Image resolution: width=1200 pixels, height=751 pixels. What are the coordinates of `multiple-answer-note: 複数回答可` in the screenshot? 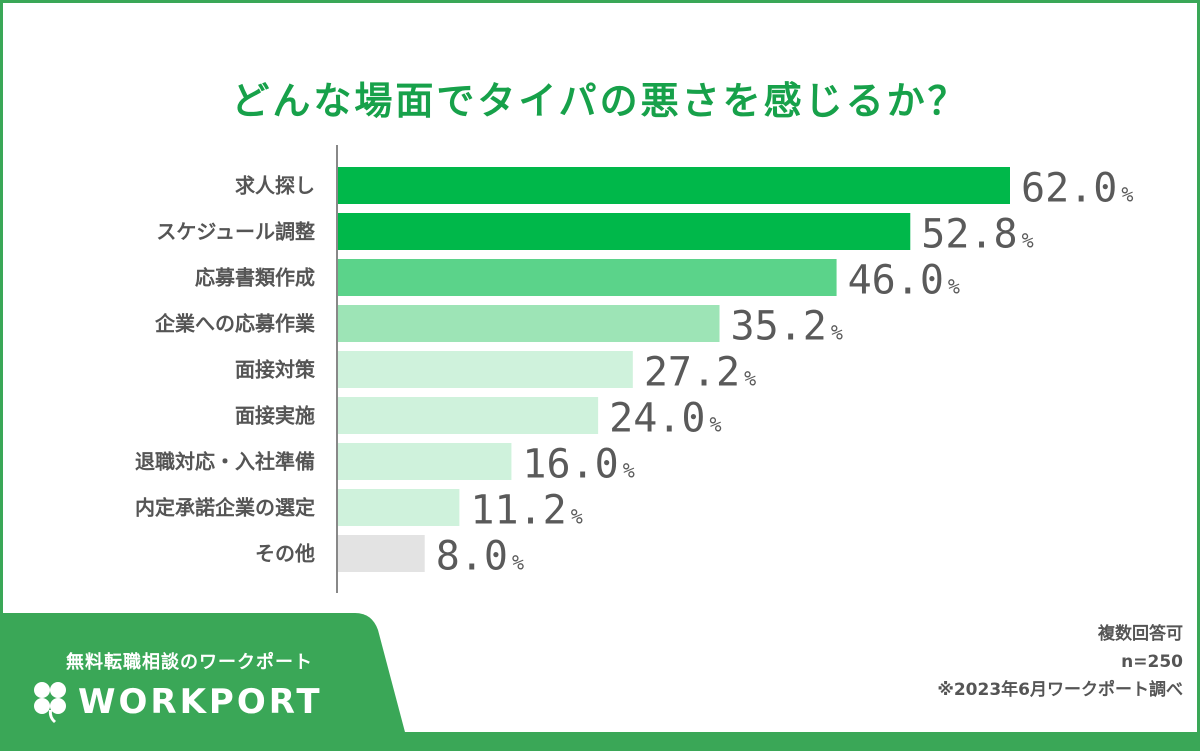 It's located at (1140, 634).